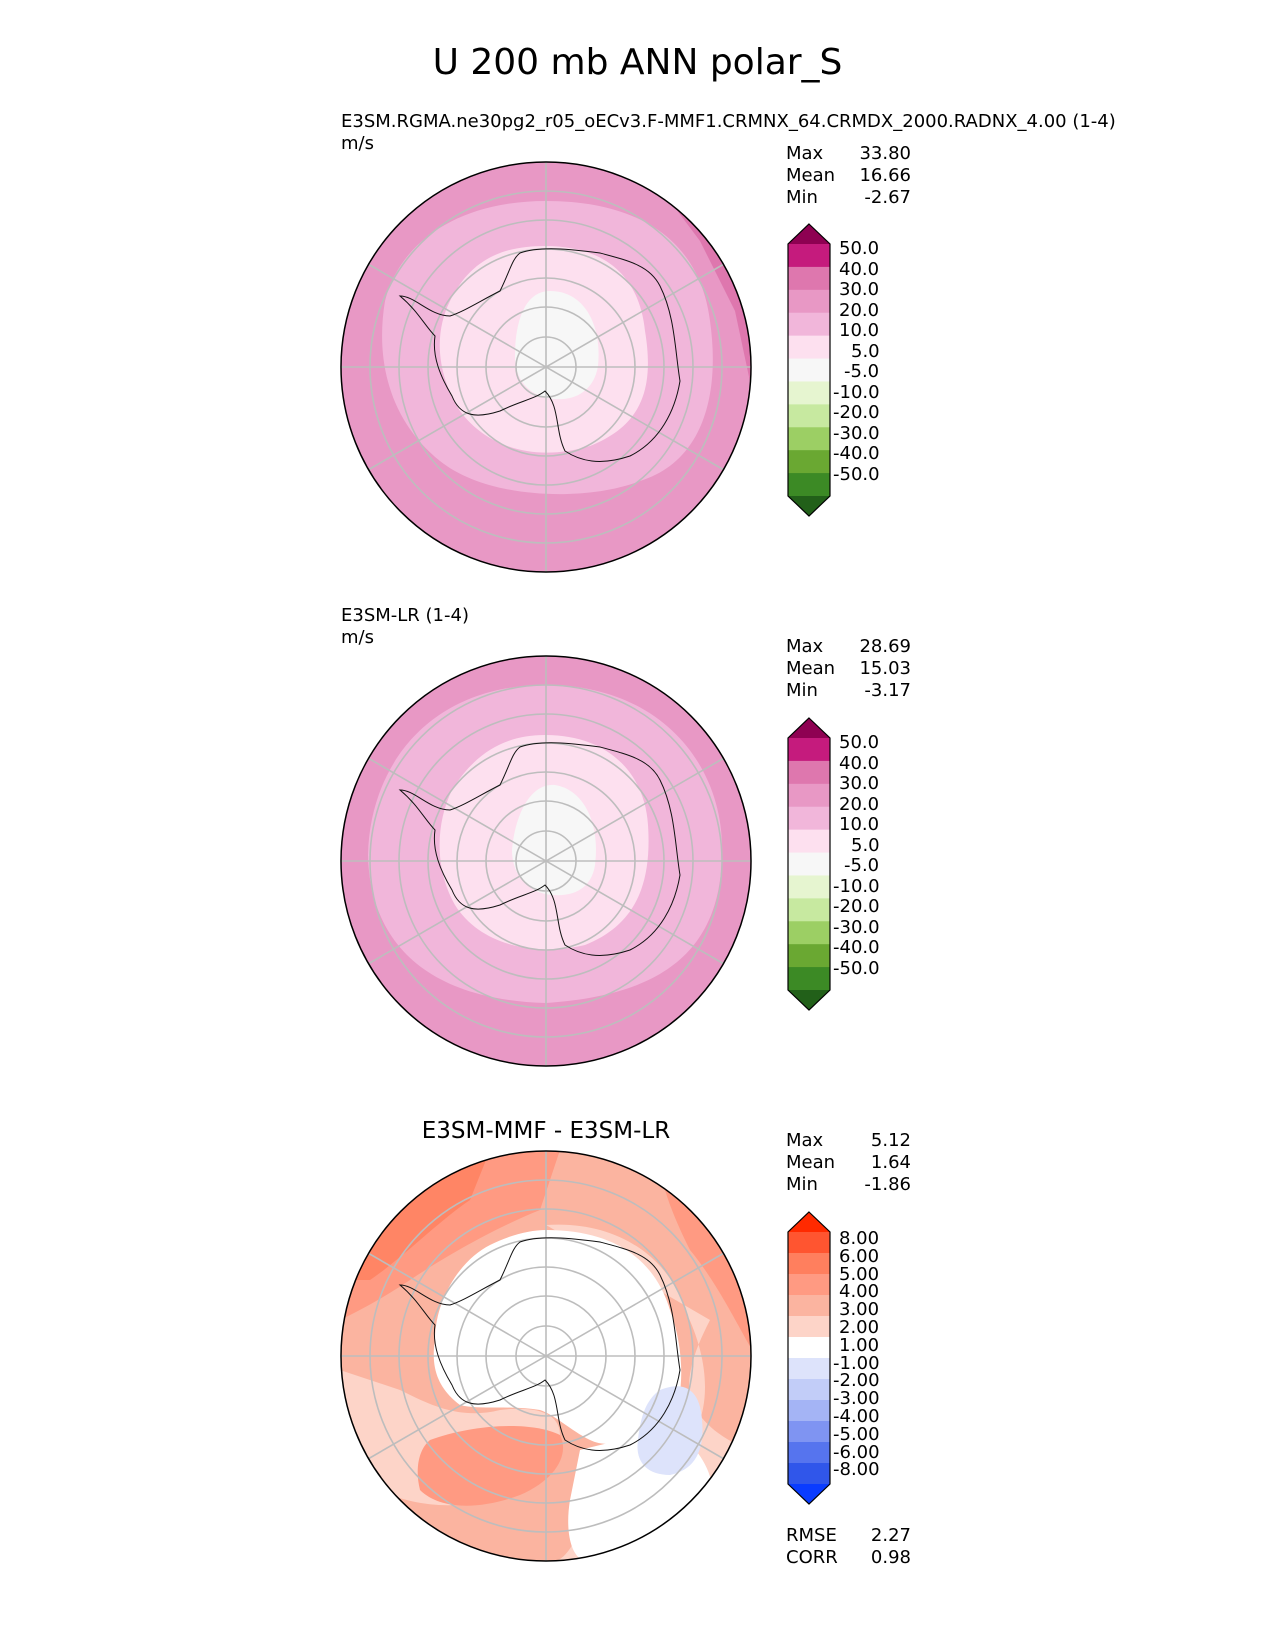  I want to click on mean-value: 15.03, so click(885, 669).